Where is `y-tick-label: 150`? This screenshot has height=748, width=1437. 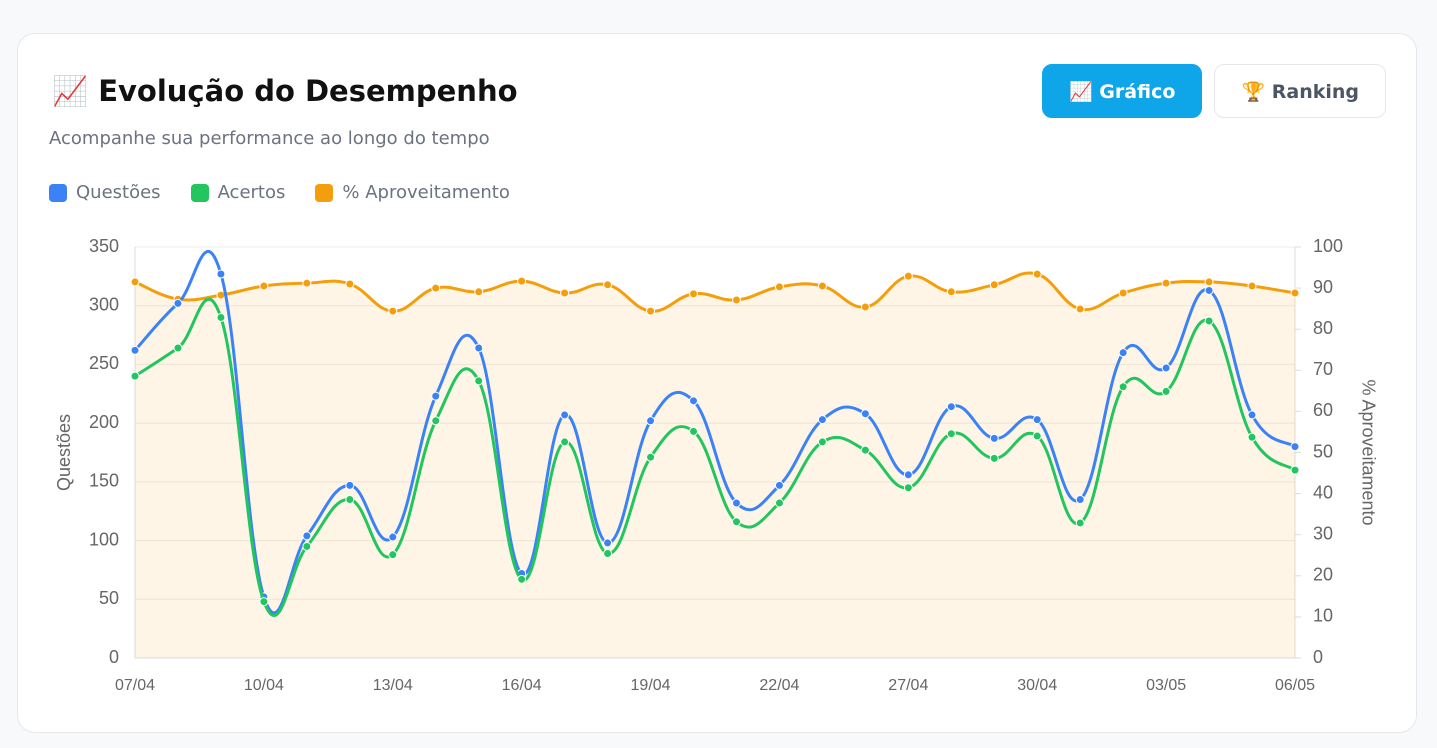
y-tick-label: 150 is located at coordinates (104, 481).